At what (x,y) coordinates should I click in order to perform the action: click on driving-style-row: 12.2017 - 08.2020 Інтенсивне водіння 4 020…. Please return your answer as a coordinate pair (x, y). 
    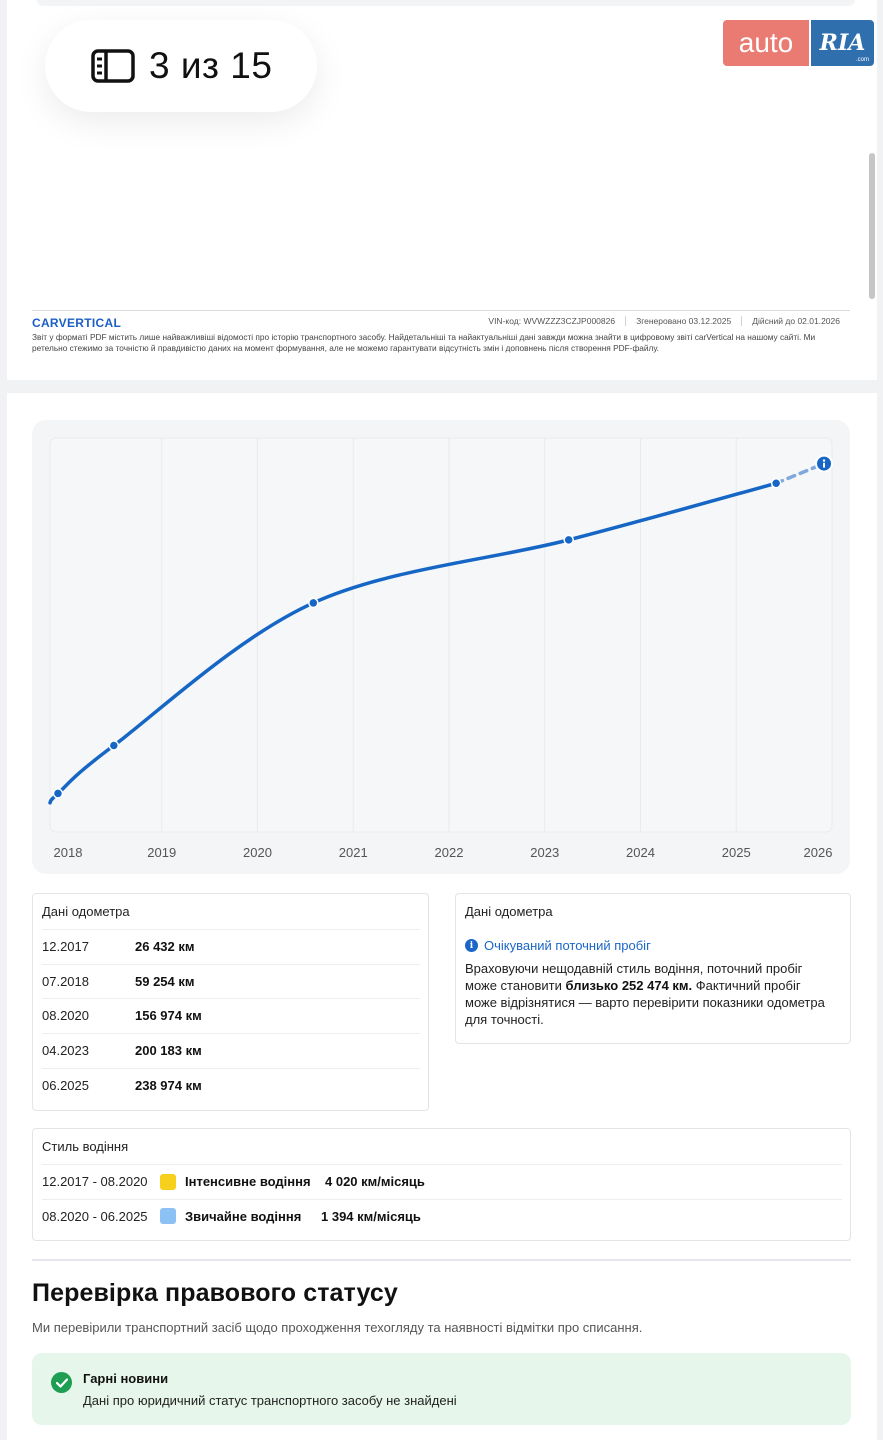
    Looking at the image, I should click on (442, 1181).